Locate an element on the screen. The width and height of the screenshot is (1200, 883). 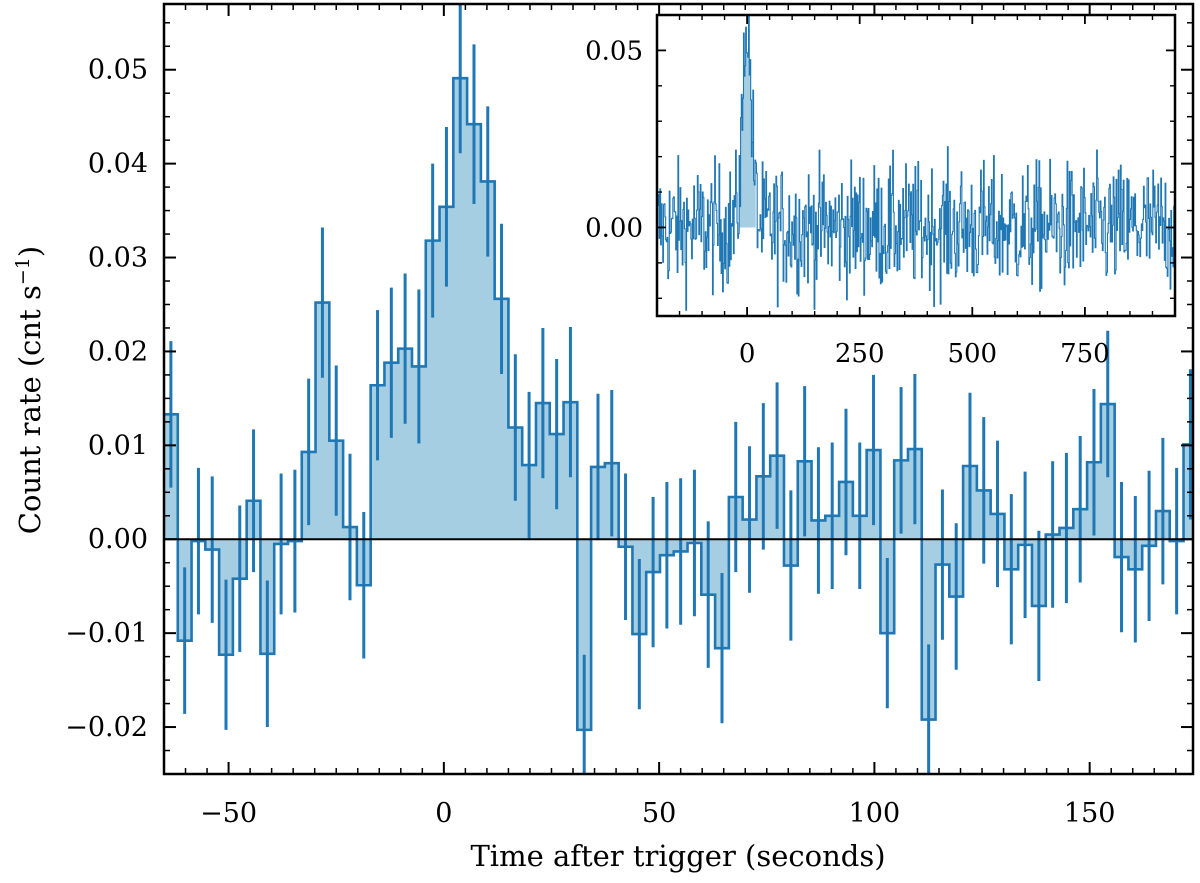
y-axis-label: Count rate (cnt s−1) is located at coordinates (29, 390).